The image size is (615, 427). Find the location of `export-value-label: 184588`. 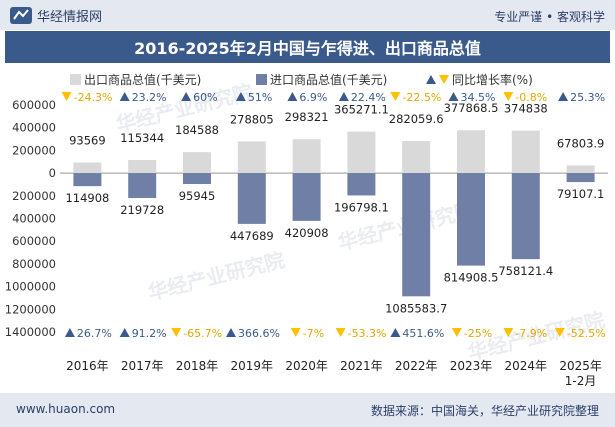

export-value-label: 184588 is located at coordinates (197, 130).